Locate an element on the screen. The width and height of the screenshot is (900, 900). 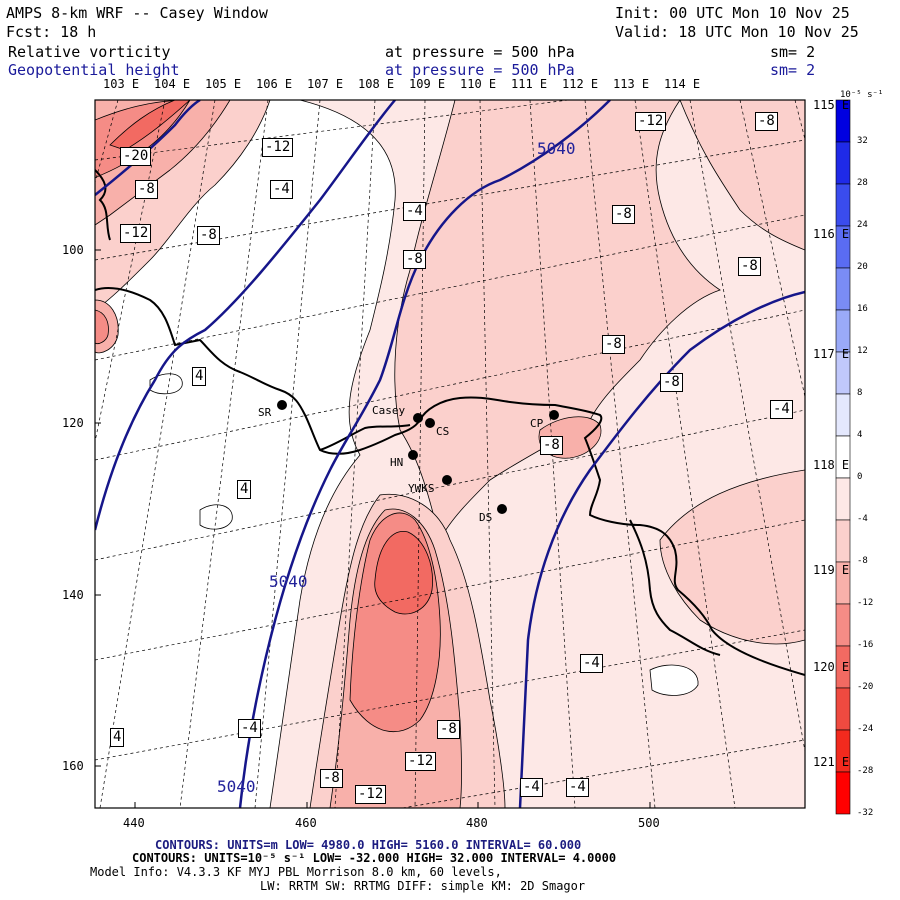
colorbar-label: -24 is located at coordinates (865, 729).